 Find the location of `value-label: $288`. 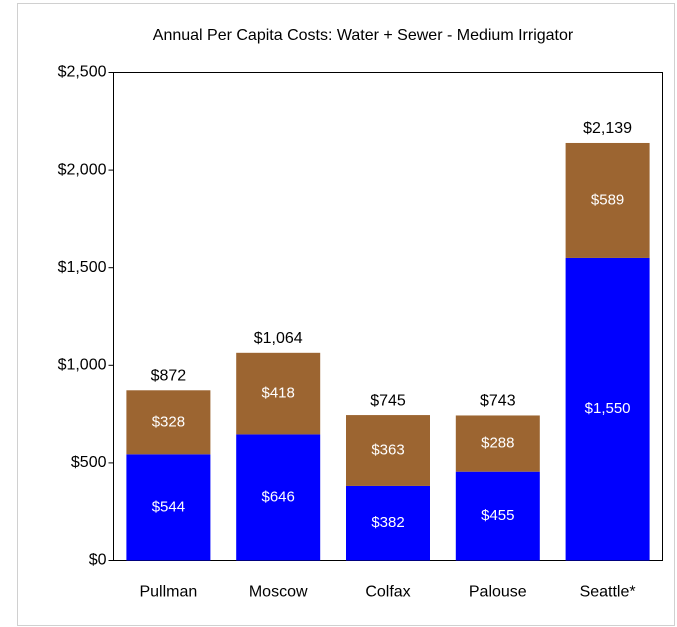

value-label: $288 is located at coordinates (497, 443).